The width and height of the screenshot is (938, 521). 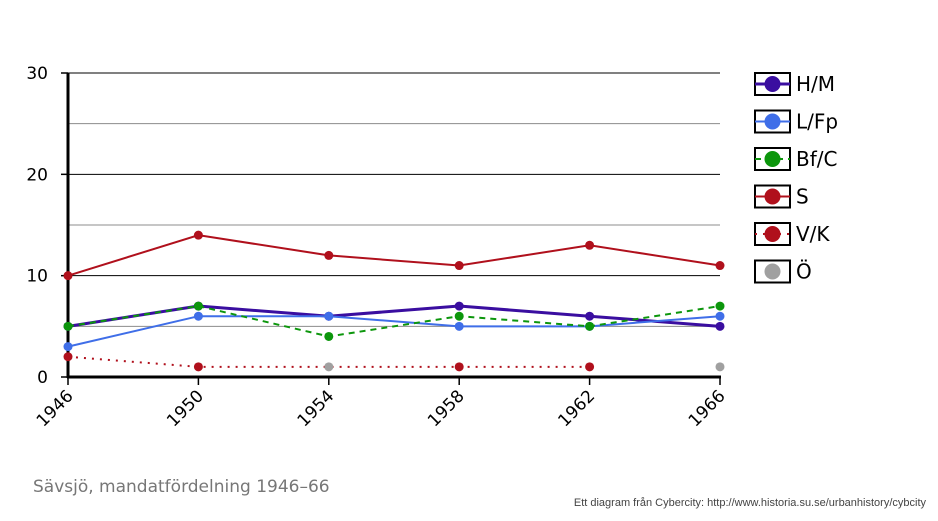 I want to click on legend-item-4-label: V/K, so click(x=813, y=234).